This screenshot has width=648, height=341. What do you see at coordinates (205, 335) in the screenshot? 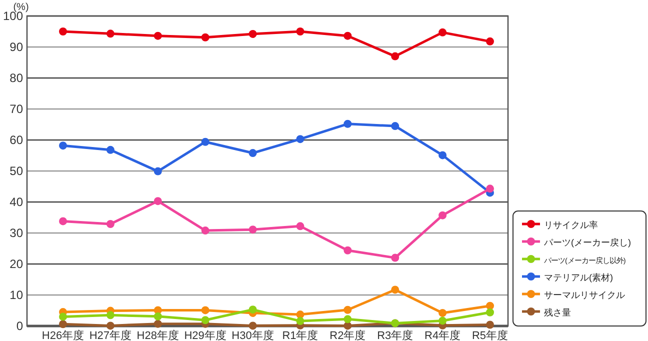
I see `x-tick-label: H29年度` at bounding box center [205, 335].